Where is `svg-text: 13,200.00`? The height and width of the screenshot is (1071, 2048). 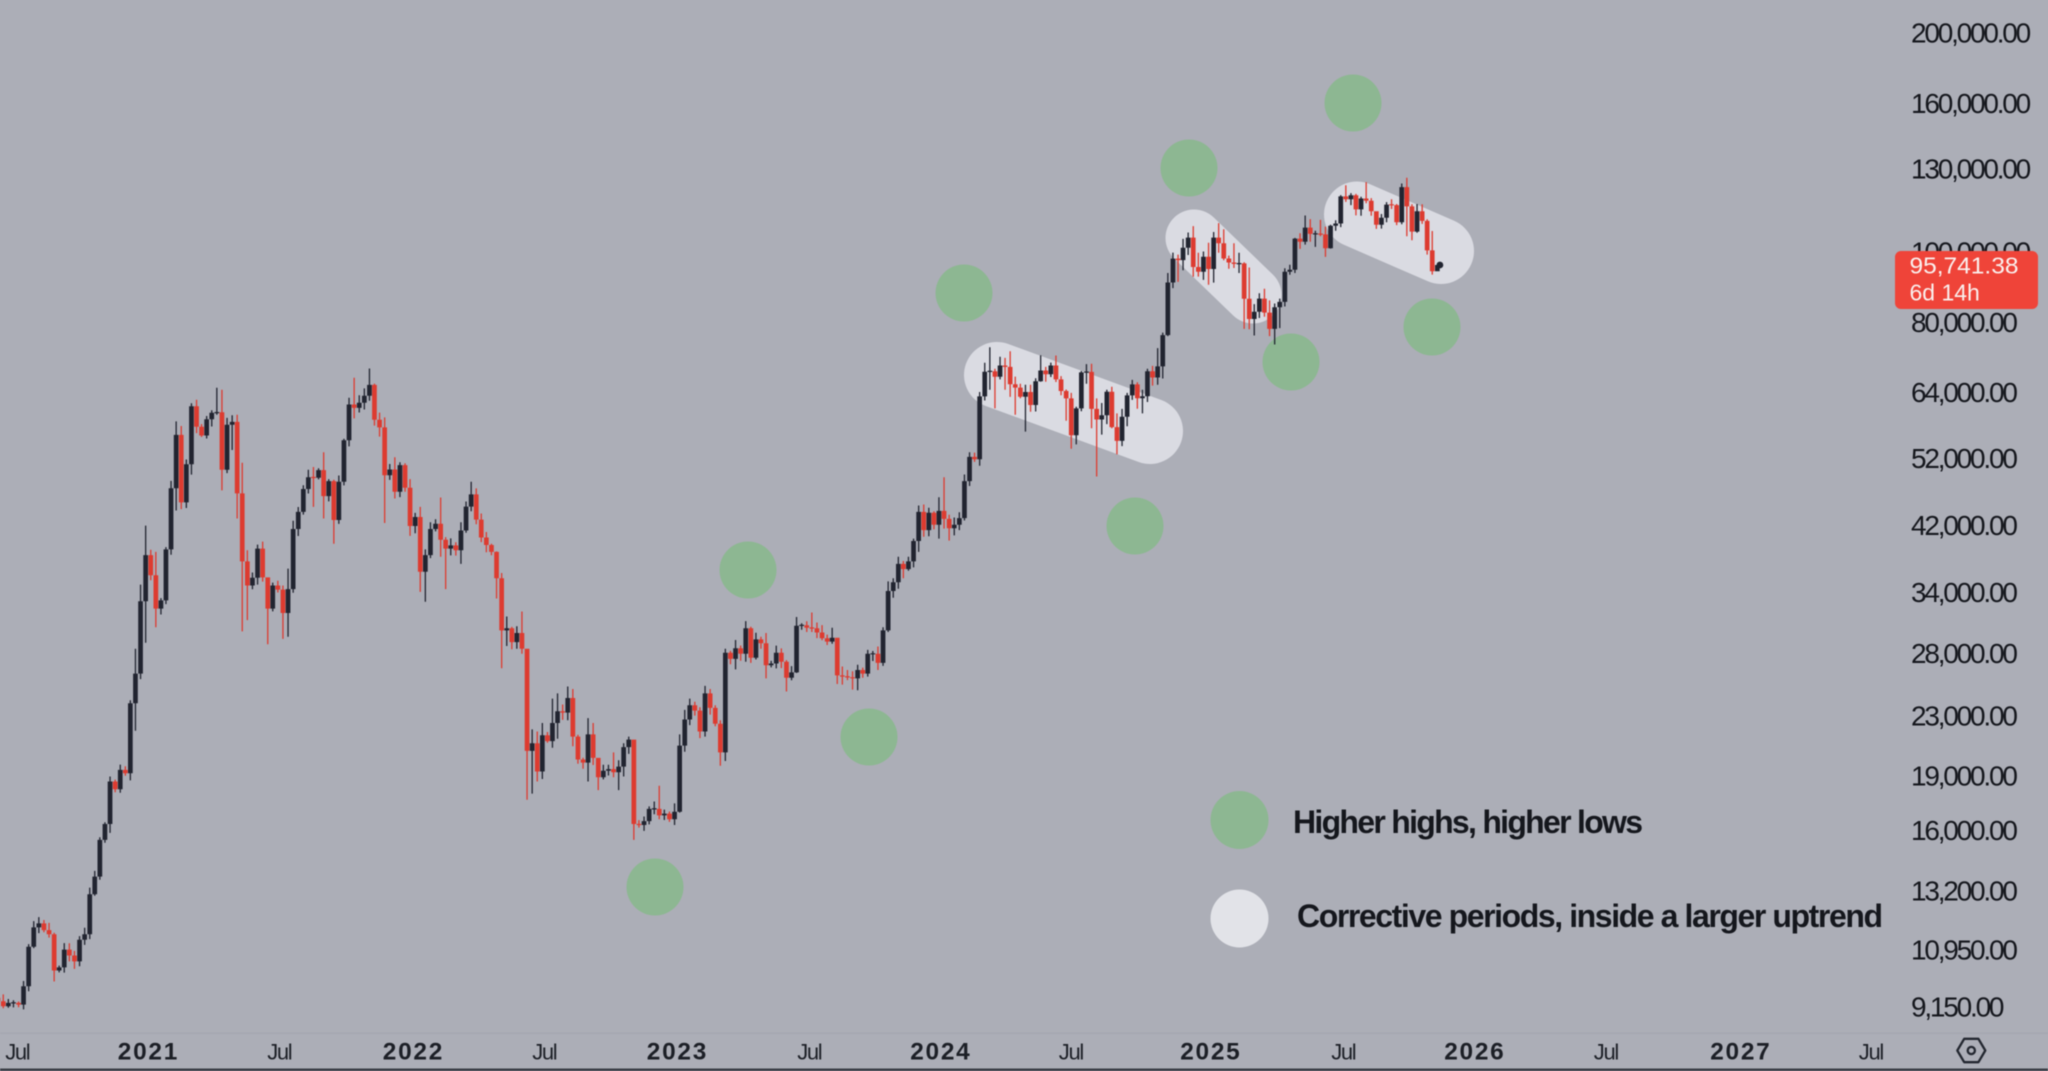 svg-text: 13,200.00 is located at coordinates (1964, 891).